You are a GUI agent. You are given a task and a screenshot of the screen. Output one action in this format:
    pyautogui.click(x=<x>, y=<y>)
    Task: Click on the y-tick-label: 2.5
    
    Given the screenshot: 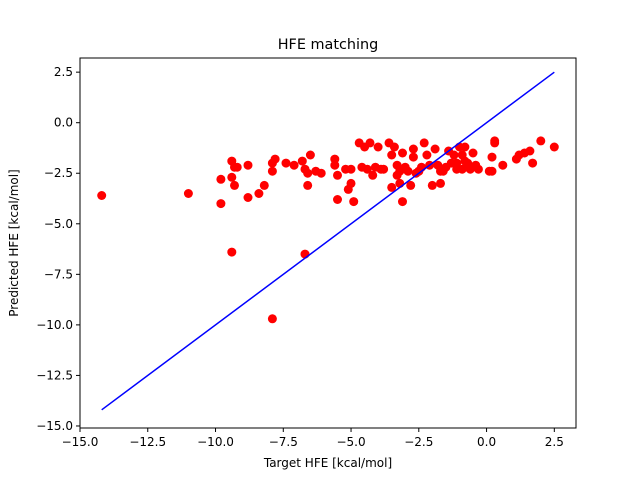 What is the action you would take?
    pyautogui.click(x=63, y=72)
    